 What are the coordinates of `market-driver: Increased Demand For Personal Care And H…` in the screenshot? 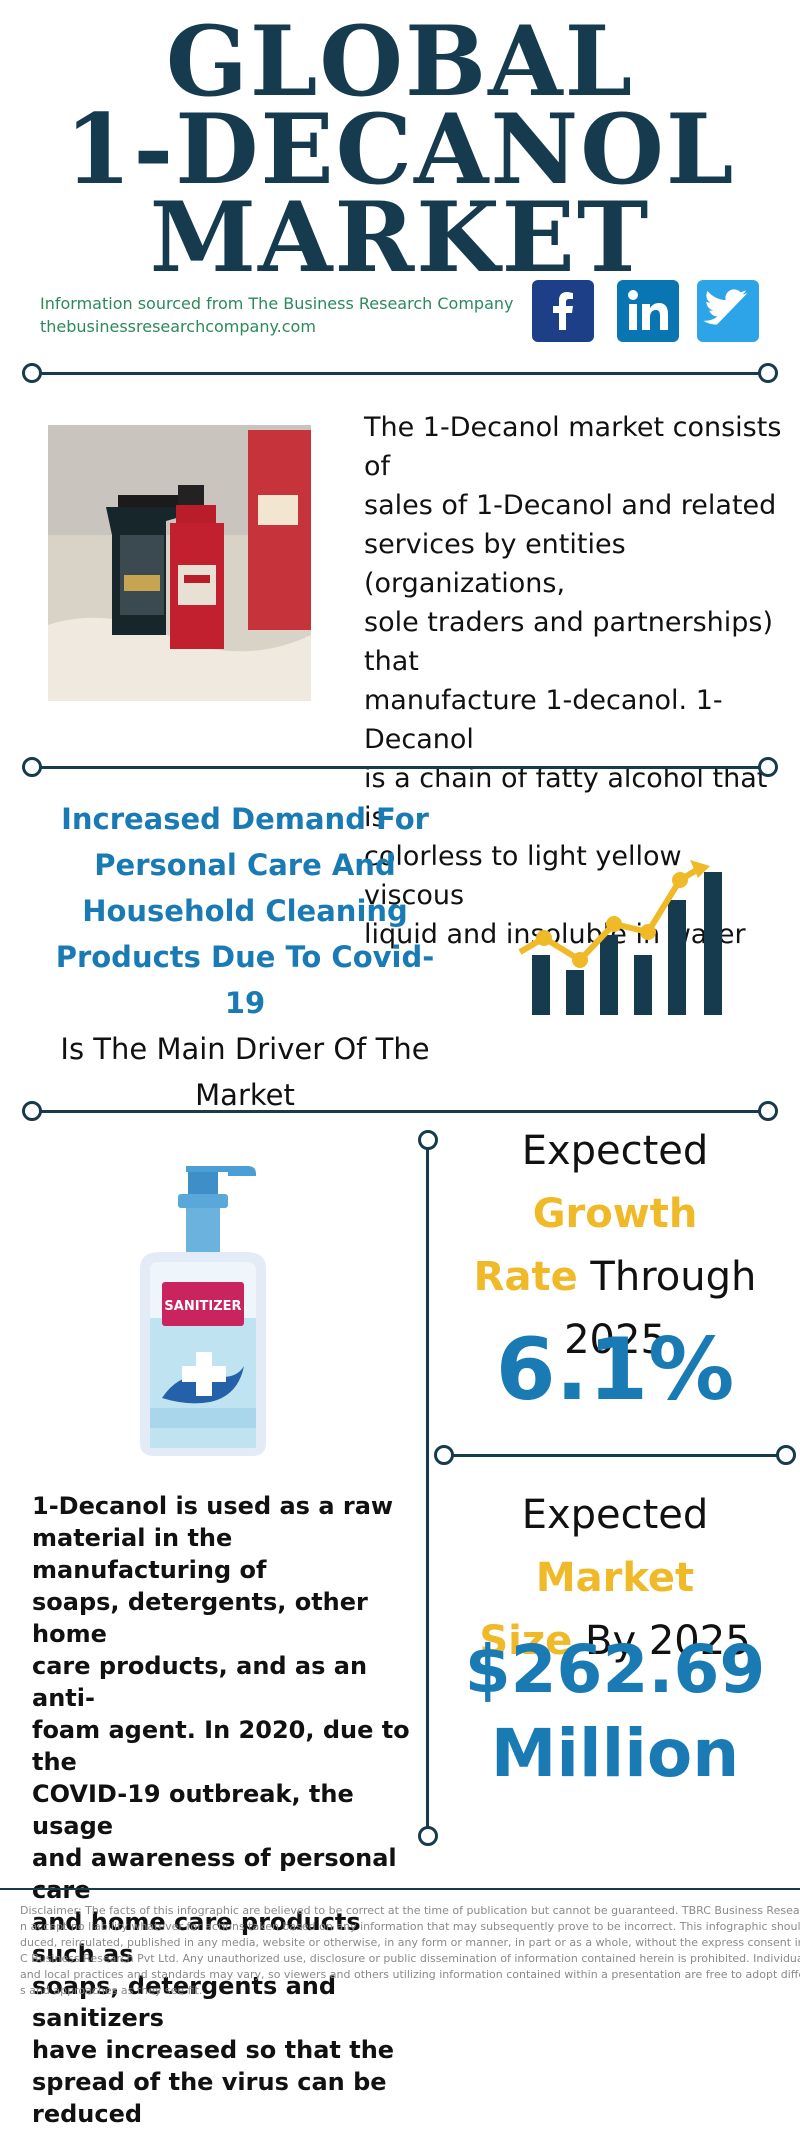 It's located at (245, 957).